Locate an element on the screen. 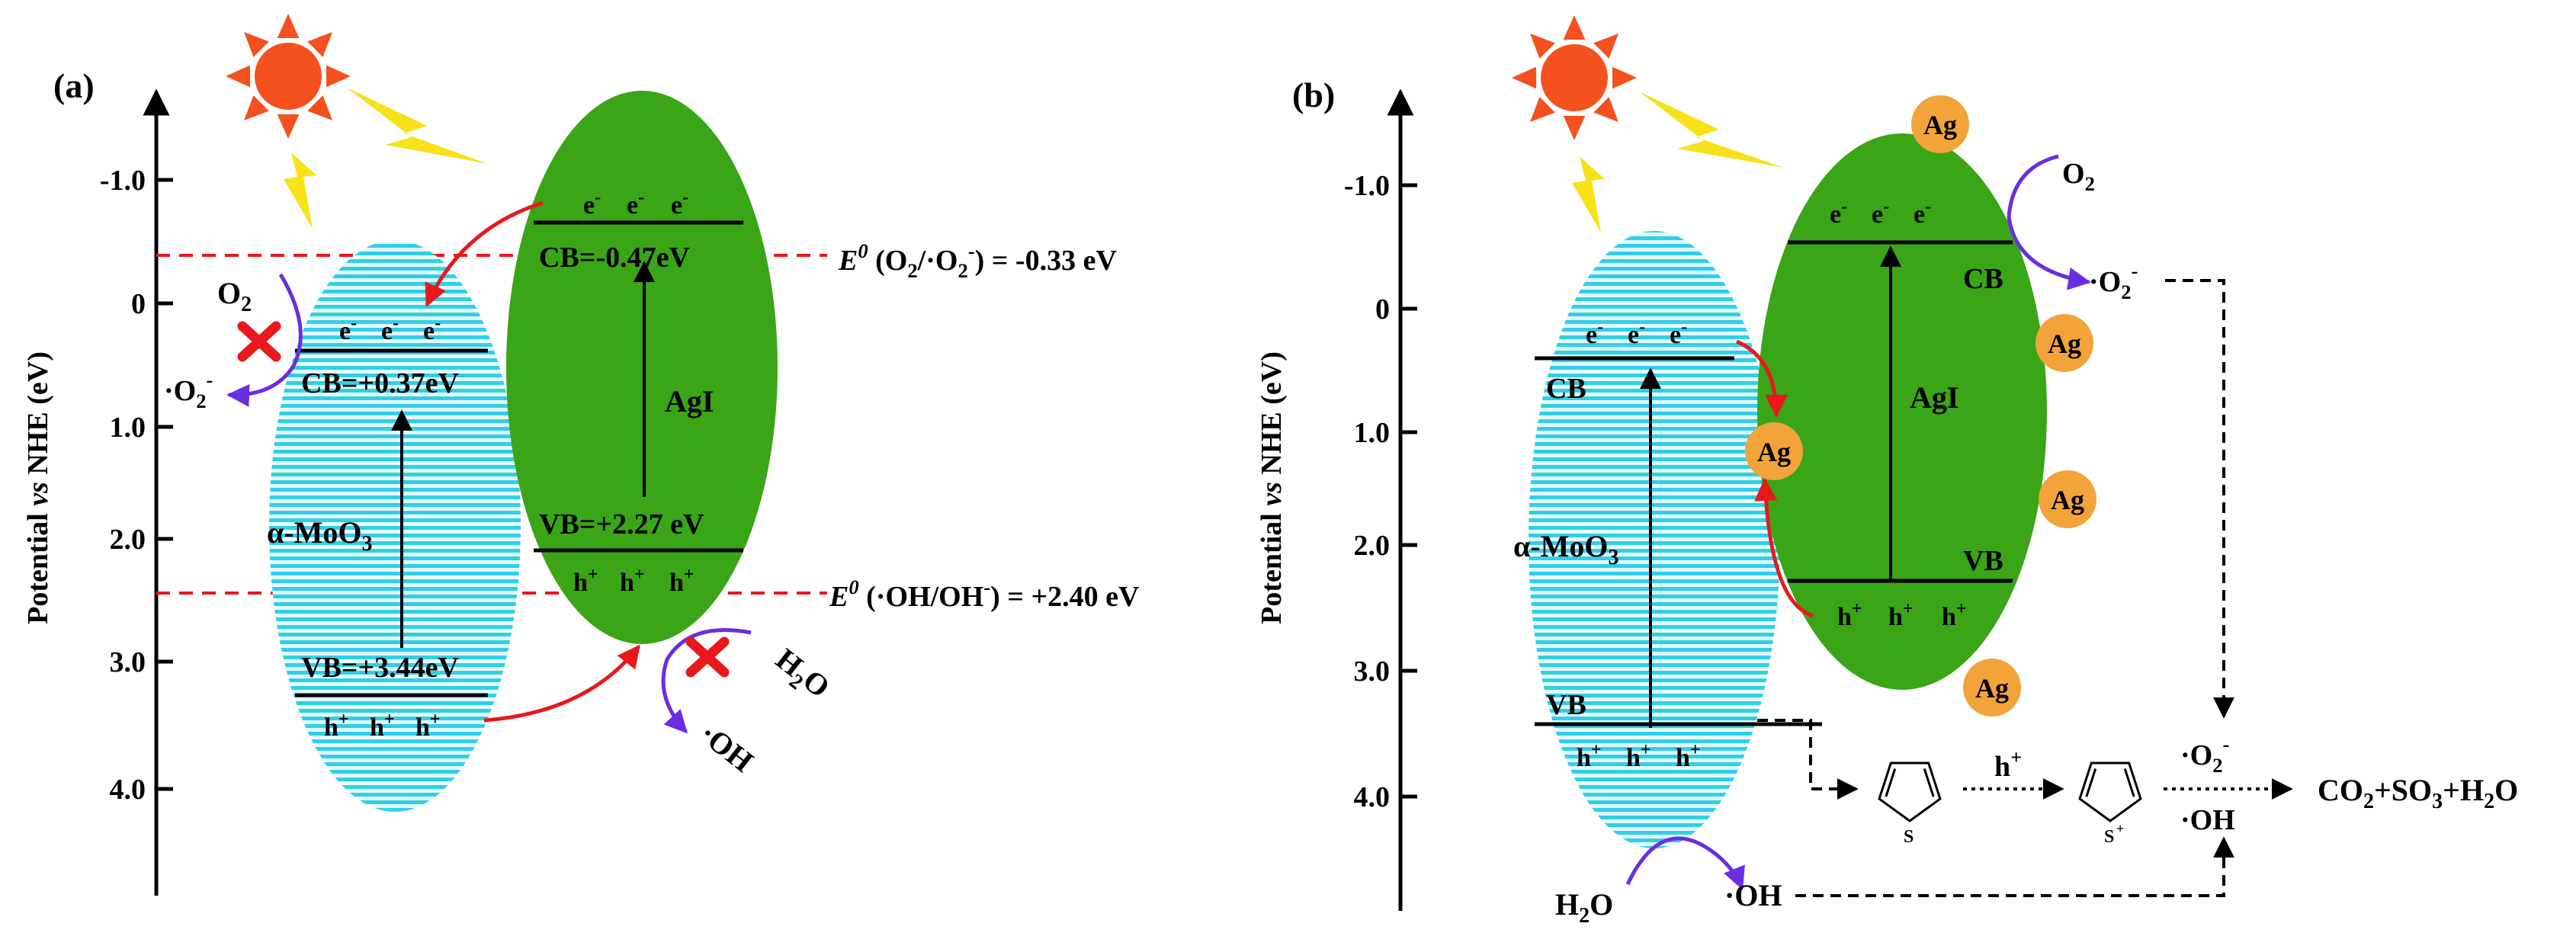 This screenshot has height=949, width=2576. mid-oh-radical-label: ·OH is located at coordinates (2207, 820).